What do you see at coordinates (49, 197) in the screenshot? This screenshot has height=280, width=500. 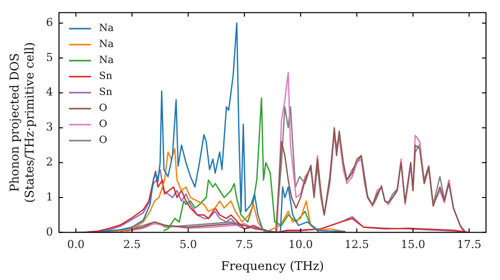 I see `y-tick-label: 1` at bounding box center [49, 197].